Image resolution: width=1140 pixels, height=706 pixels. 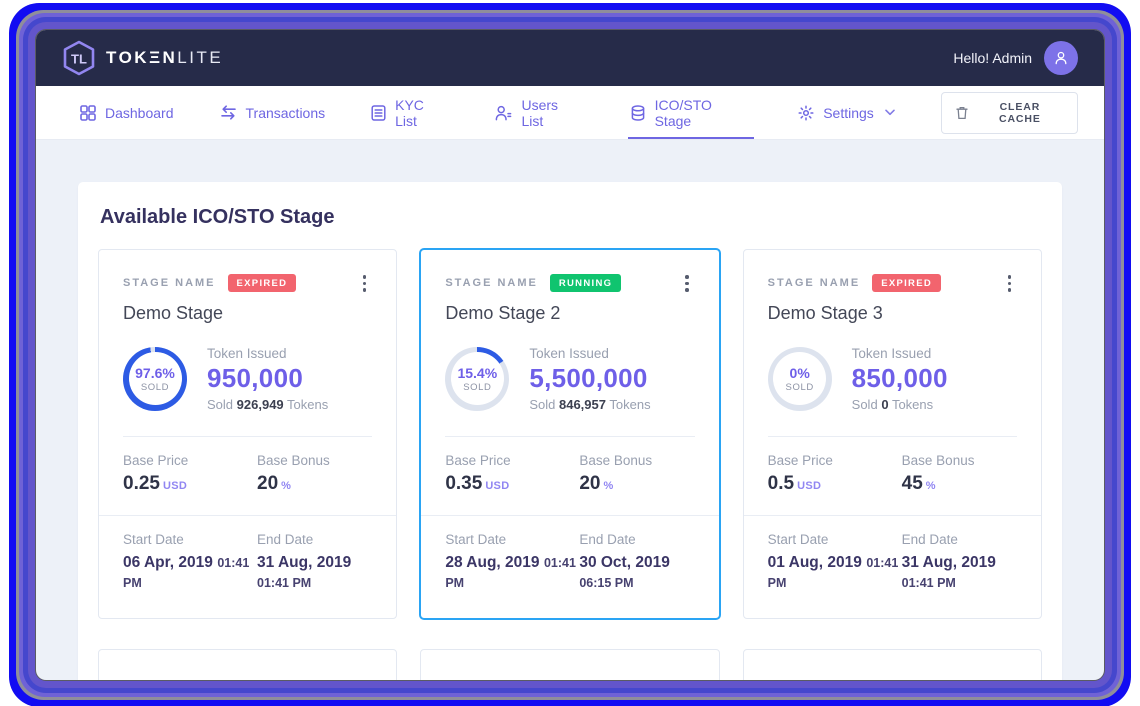 What do you see at coordinates (624, 571) in the screenshot?
I see `end-date-value: 30 Oct, 2019 06:15 PM` at bounding box center [624, 571].